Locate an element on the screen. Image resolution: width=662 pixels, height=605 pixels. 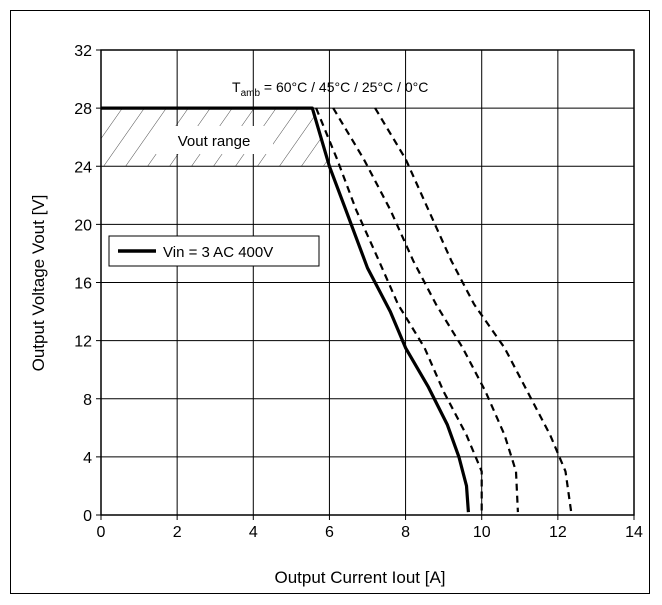
y-tick-label: 24 is located at coordinates (83, 167).